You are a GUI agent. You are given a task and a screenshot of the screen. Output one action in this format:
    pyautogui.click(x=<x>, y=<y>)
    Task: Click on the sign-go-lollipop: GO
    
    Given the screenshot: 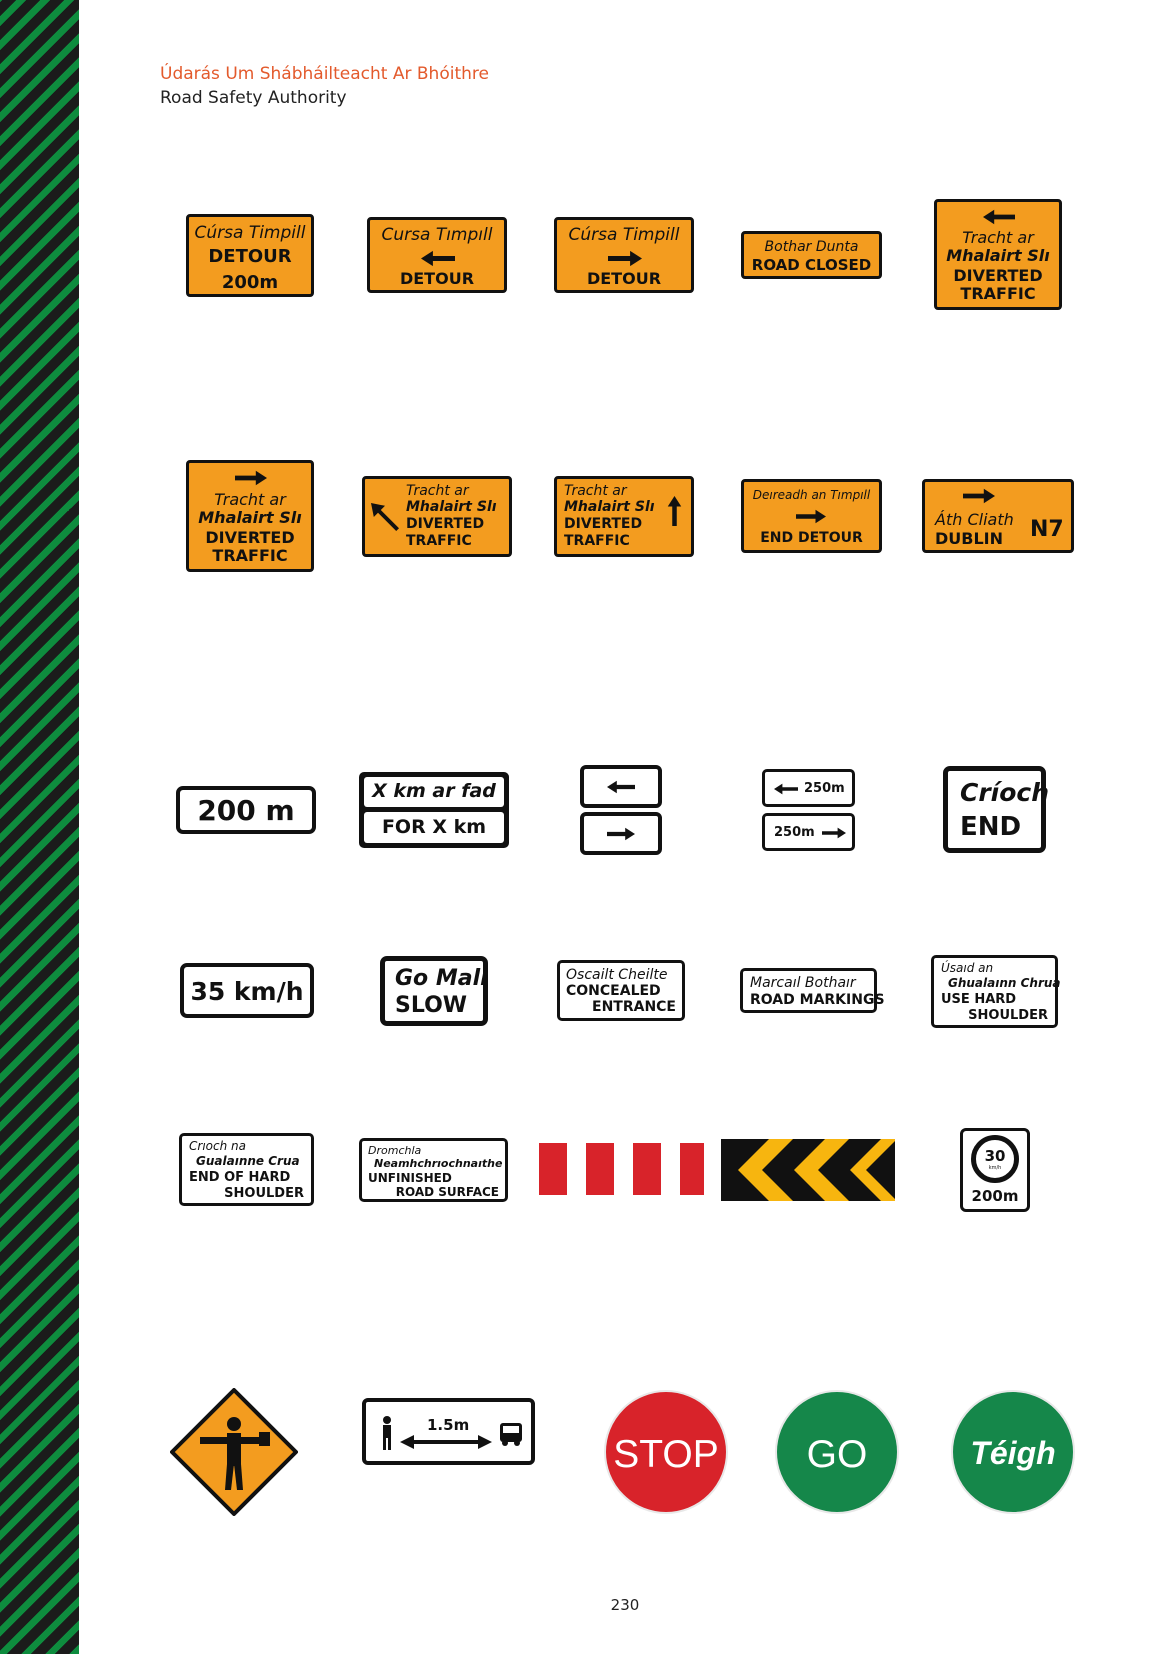 What is the action you would take?
    pyautogui.click(x=837, y=1452)
    